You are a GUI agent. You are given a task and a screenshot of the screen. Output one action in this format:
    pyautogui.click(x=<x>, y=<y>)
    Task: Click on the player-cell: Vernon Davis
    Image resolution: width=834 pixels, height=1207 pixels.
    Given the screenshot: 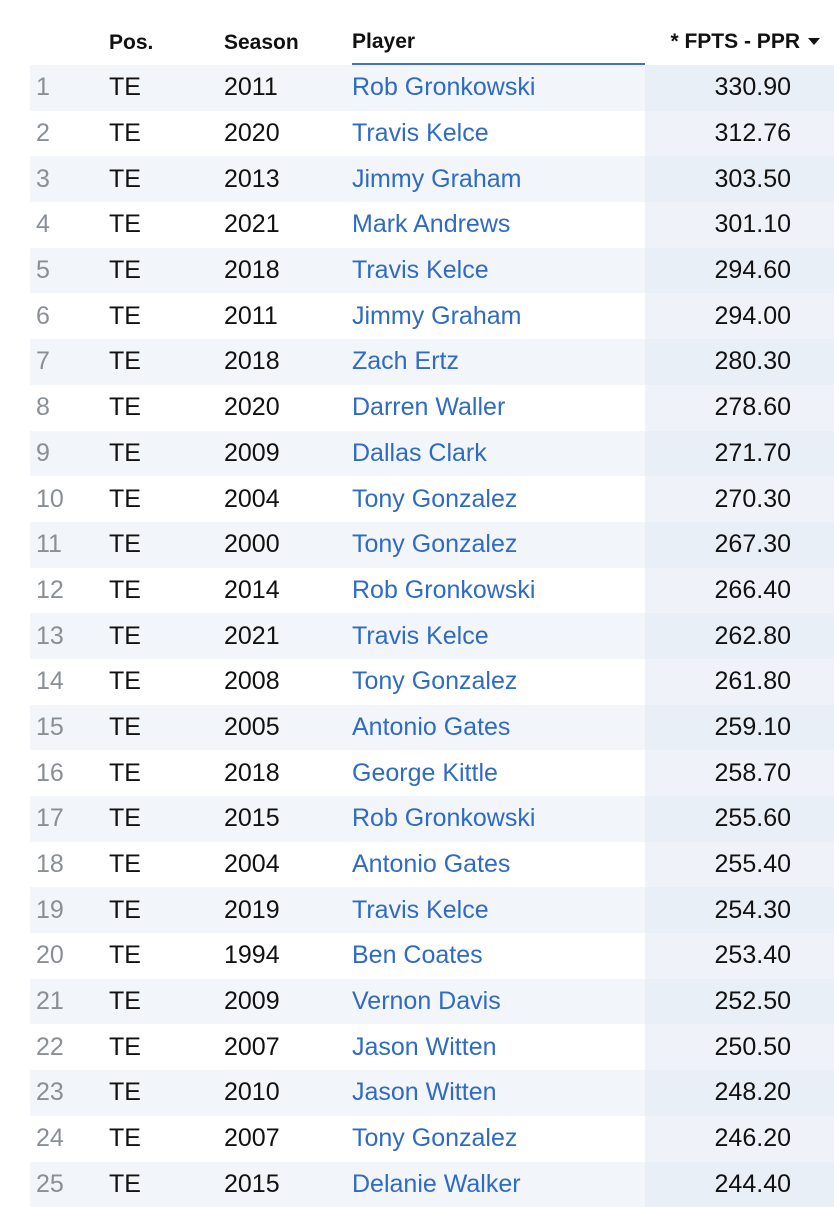 What is the action you would take?
    pyautogui.click(x=498, y=1001)
    